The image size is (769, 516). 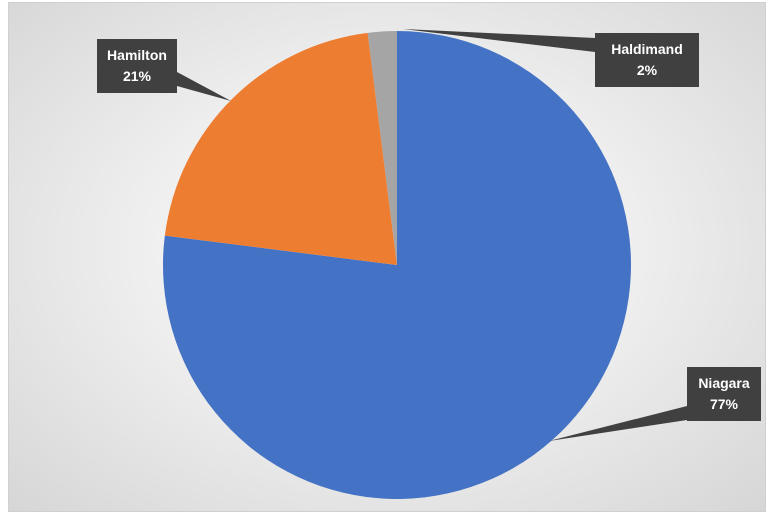 I want to click on slice-name-label: Hamilton, so click(x=137, y=55).